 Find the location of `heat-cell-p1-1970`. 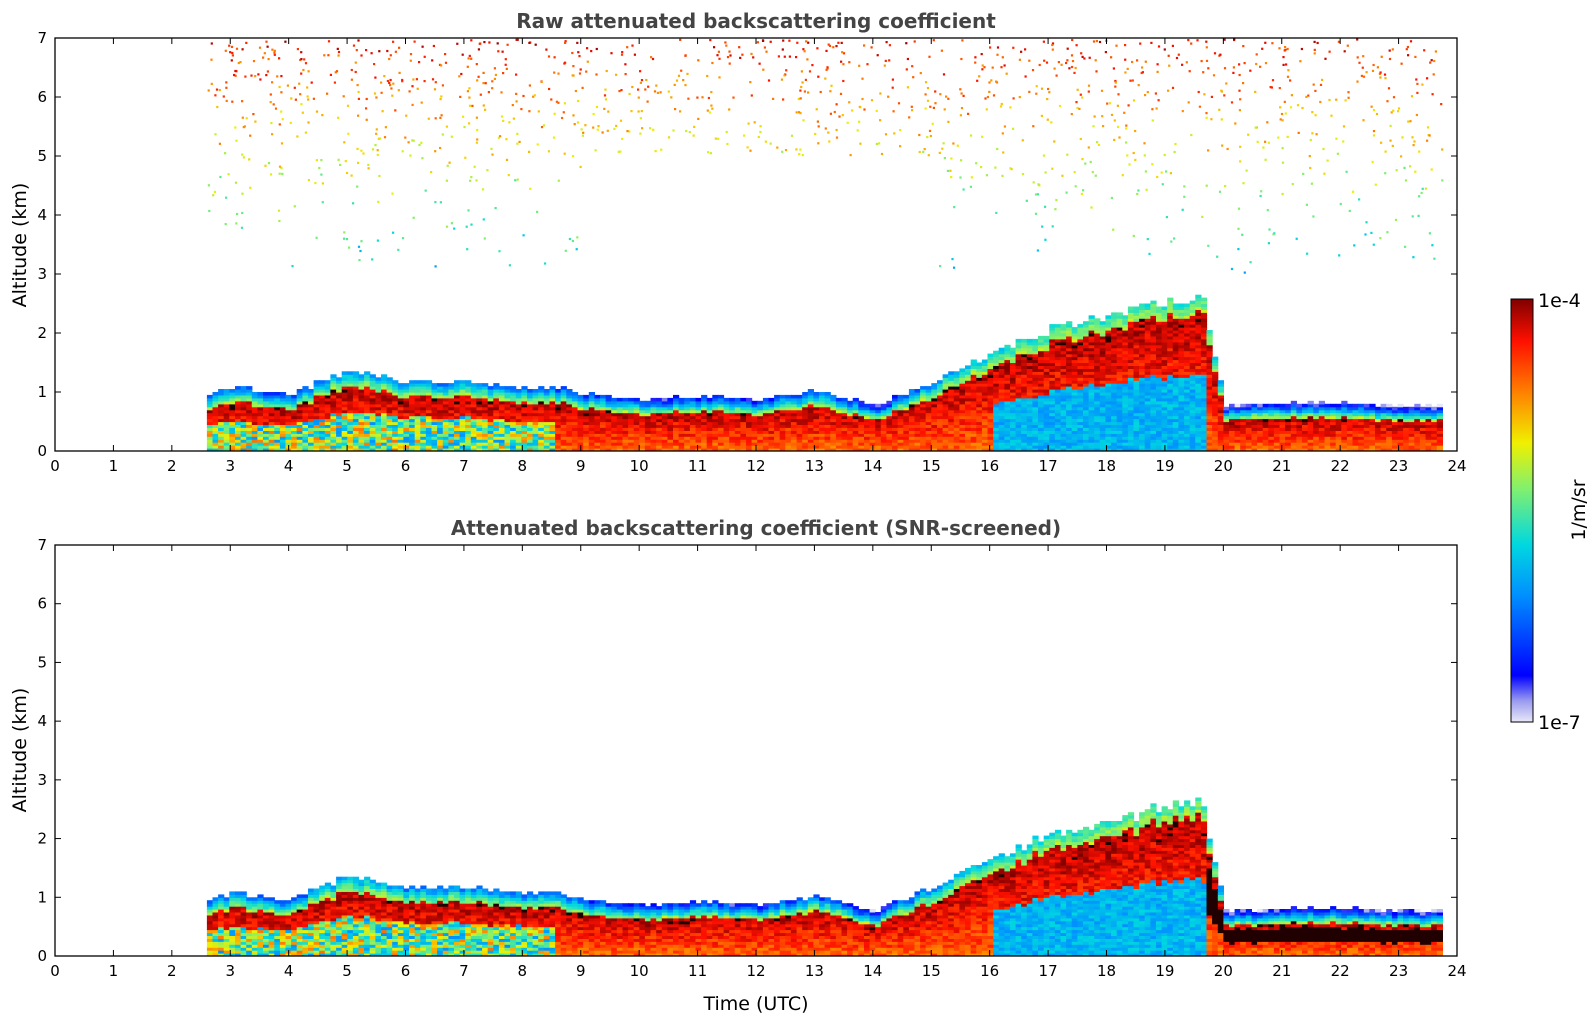

heat-cell-p1-1970 is located at coordinates (726, 449).